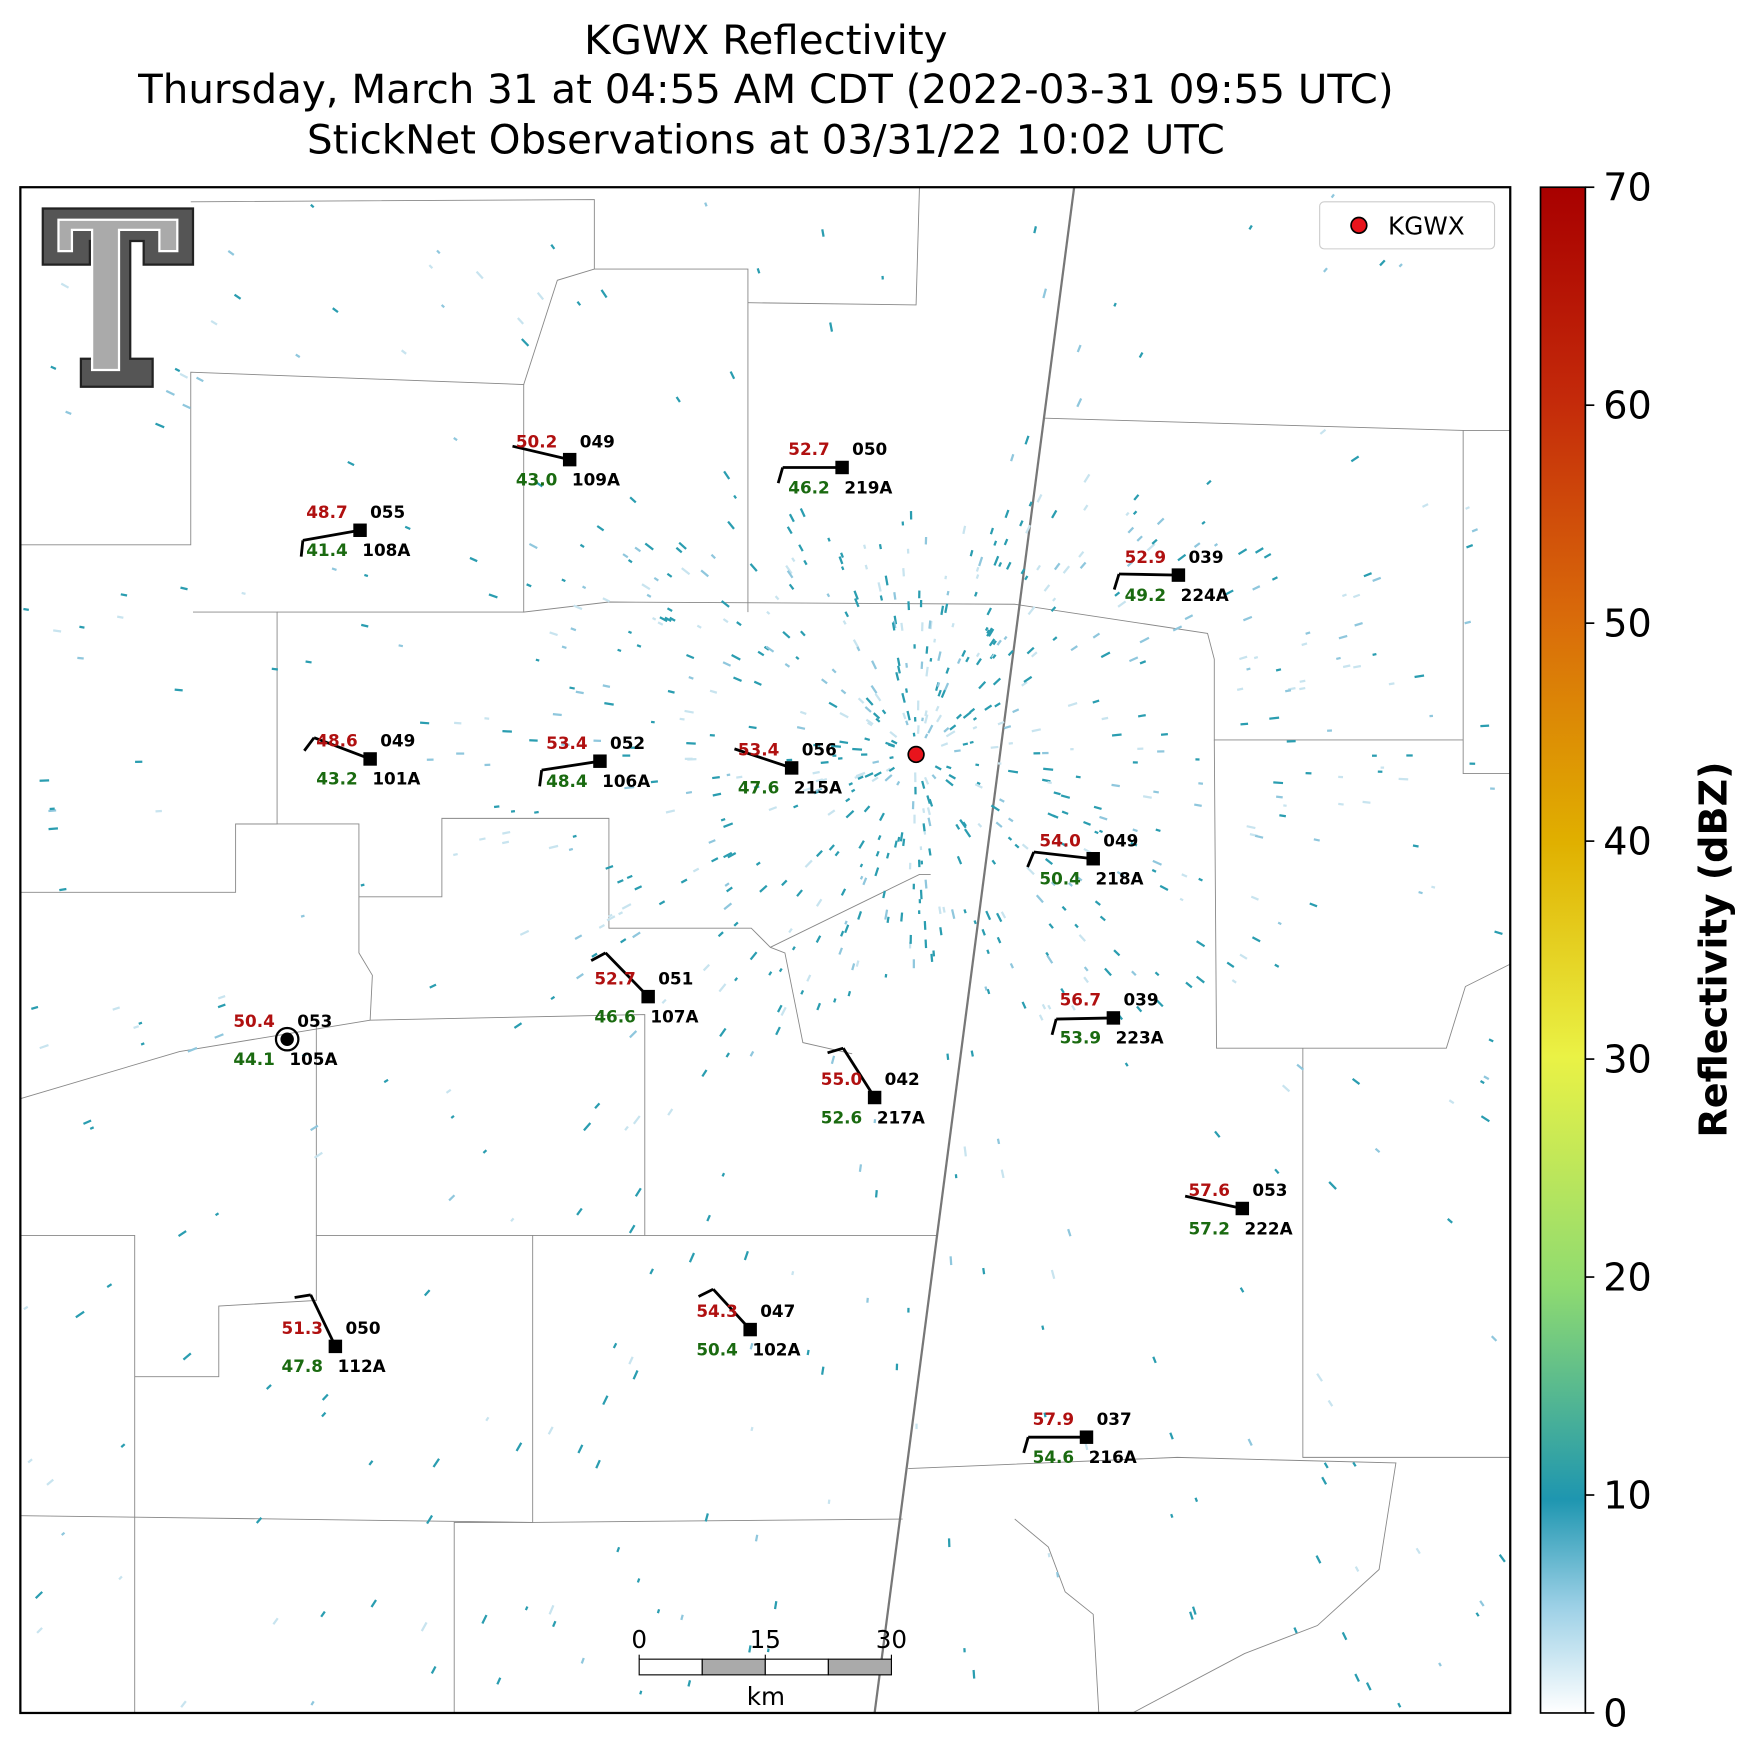 The height and width of the screenshot is (1741, 1738). Describe the element at coordinates (1116, 581) in the screenshot. I see `barb-flag` at that location.